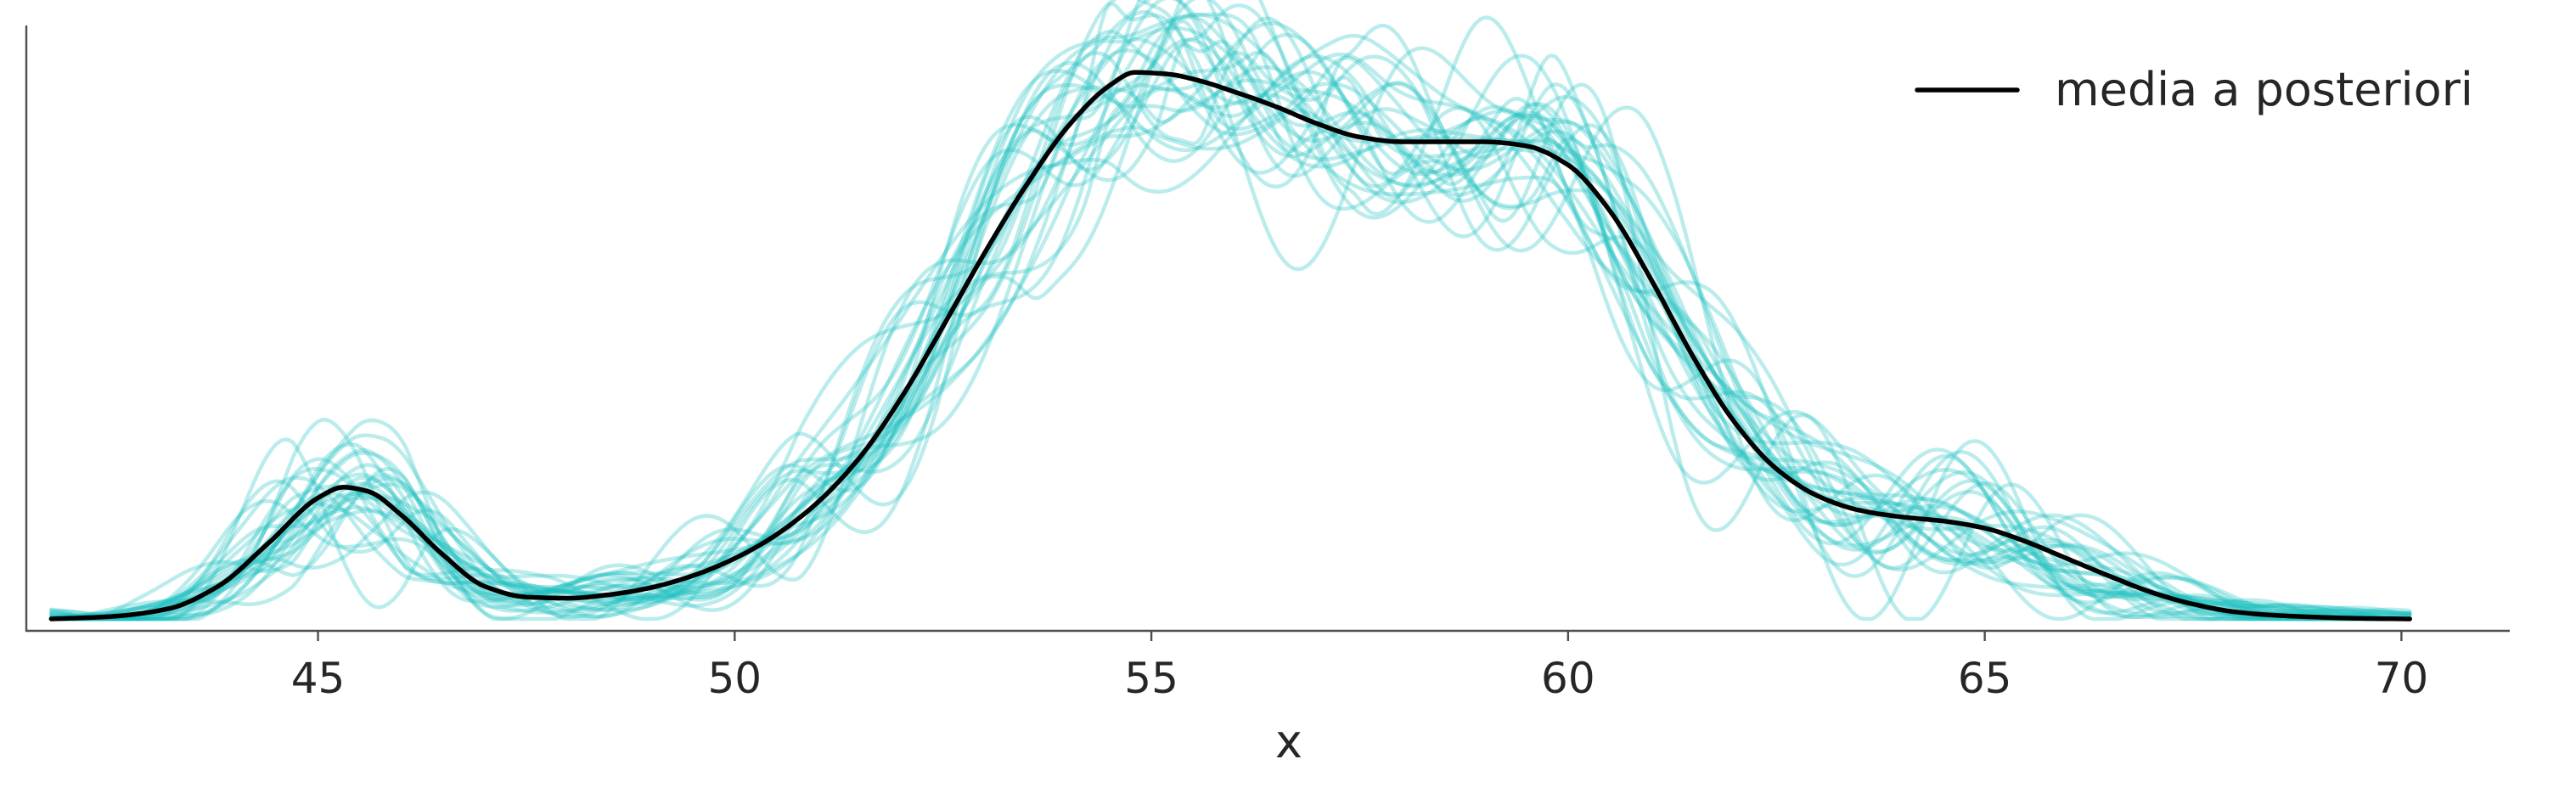 This screenshot has width=2576, height=793. What do you see at coordinates (1985, 678) in the screenshot?
I see `x-tick-label: 65` at bounding box center [1985, 678].